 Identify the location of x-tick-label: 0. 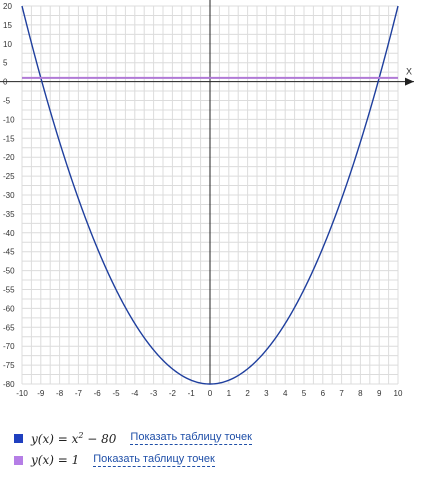
(210, 393).